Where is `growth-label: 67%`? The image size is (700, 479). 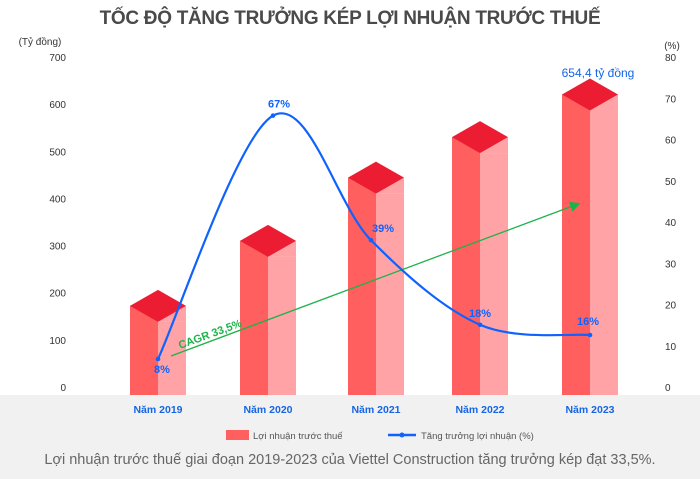 growth-label: 67% is located at coordinates (279, 105).